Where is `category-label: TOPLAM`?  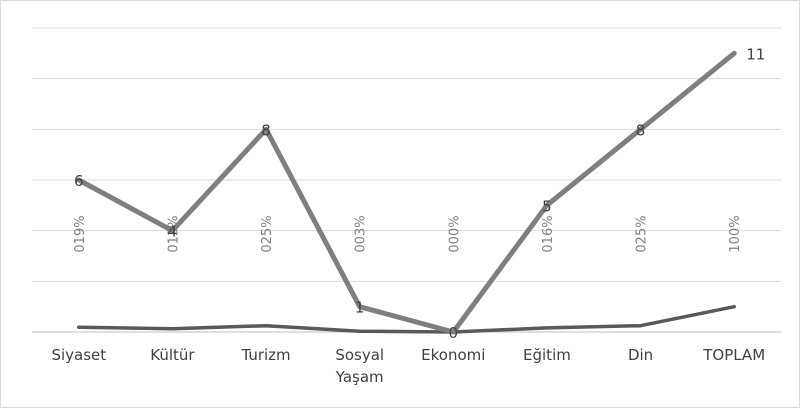 category-label: TOPLAM is located at coordinates (733, 355).